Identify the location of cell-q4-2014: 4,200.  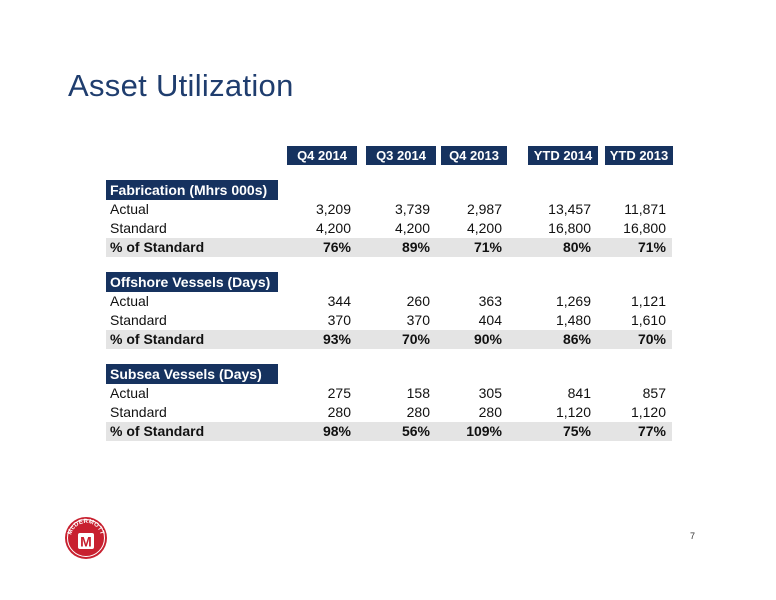
(333, 228).